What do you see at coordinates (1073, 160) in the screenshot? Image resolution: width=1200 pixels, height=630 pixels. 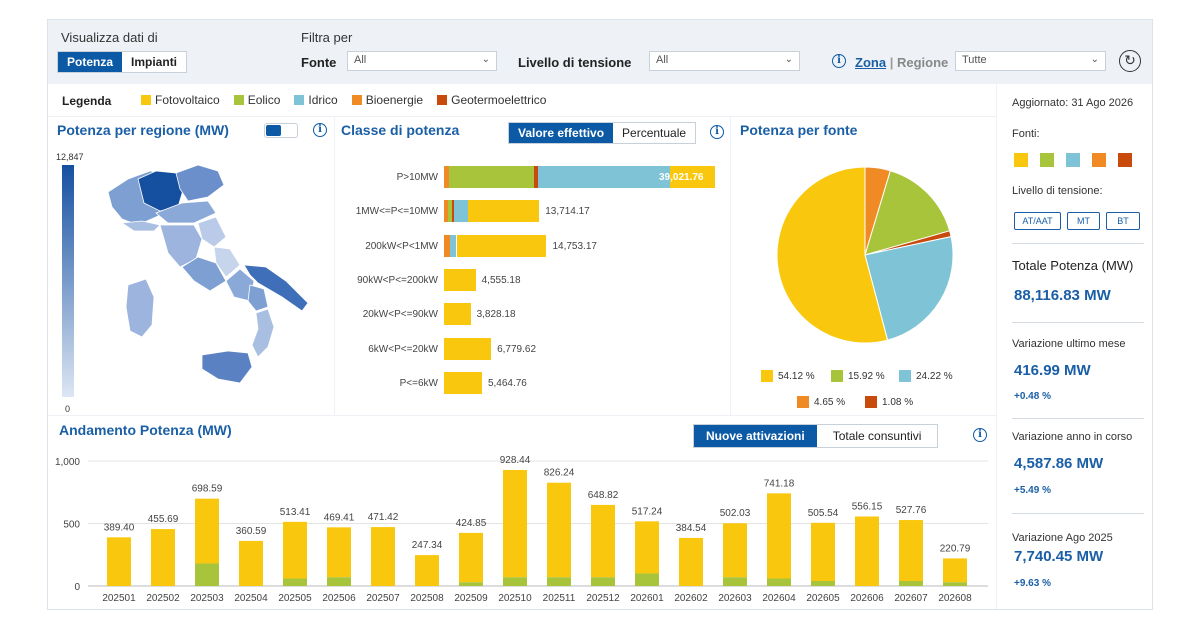 I see `fonte-filter-idrico` at bounding box center [1073, 160].